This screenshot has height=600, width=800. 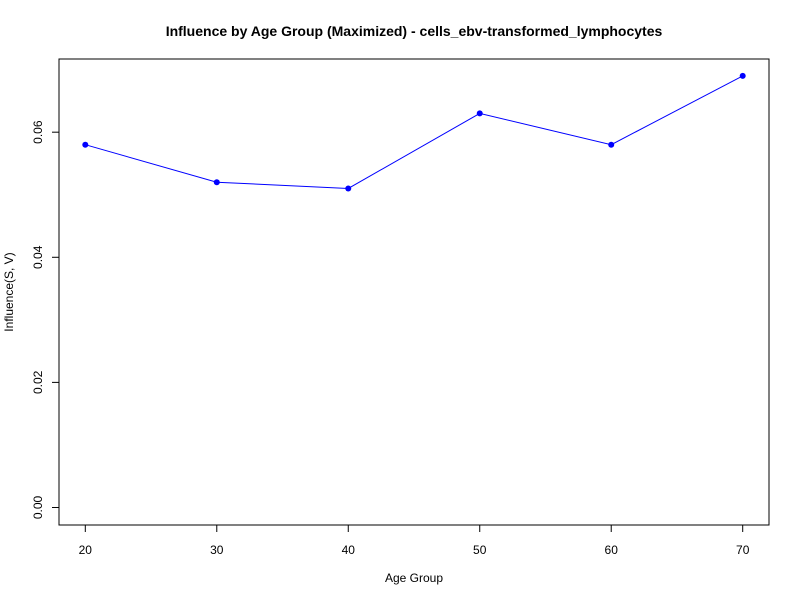 I want to click on y-tick-label: 0.04, so click(x=38, y=257).